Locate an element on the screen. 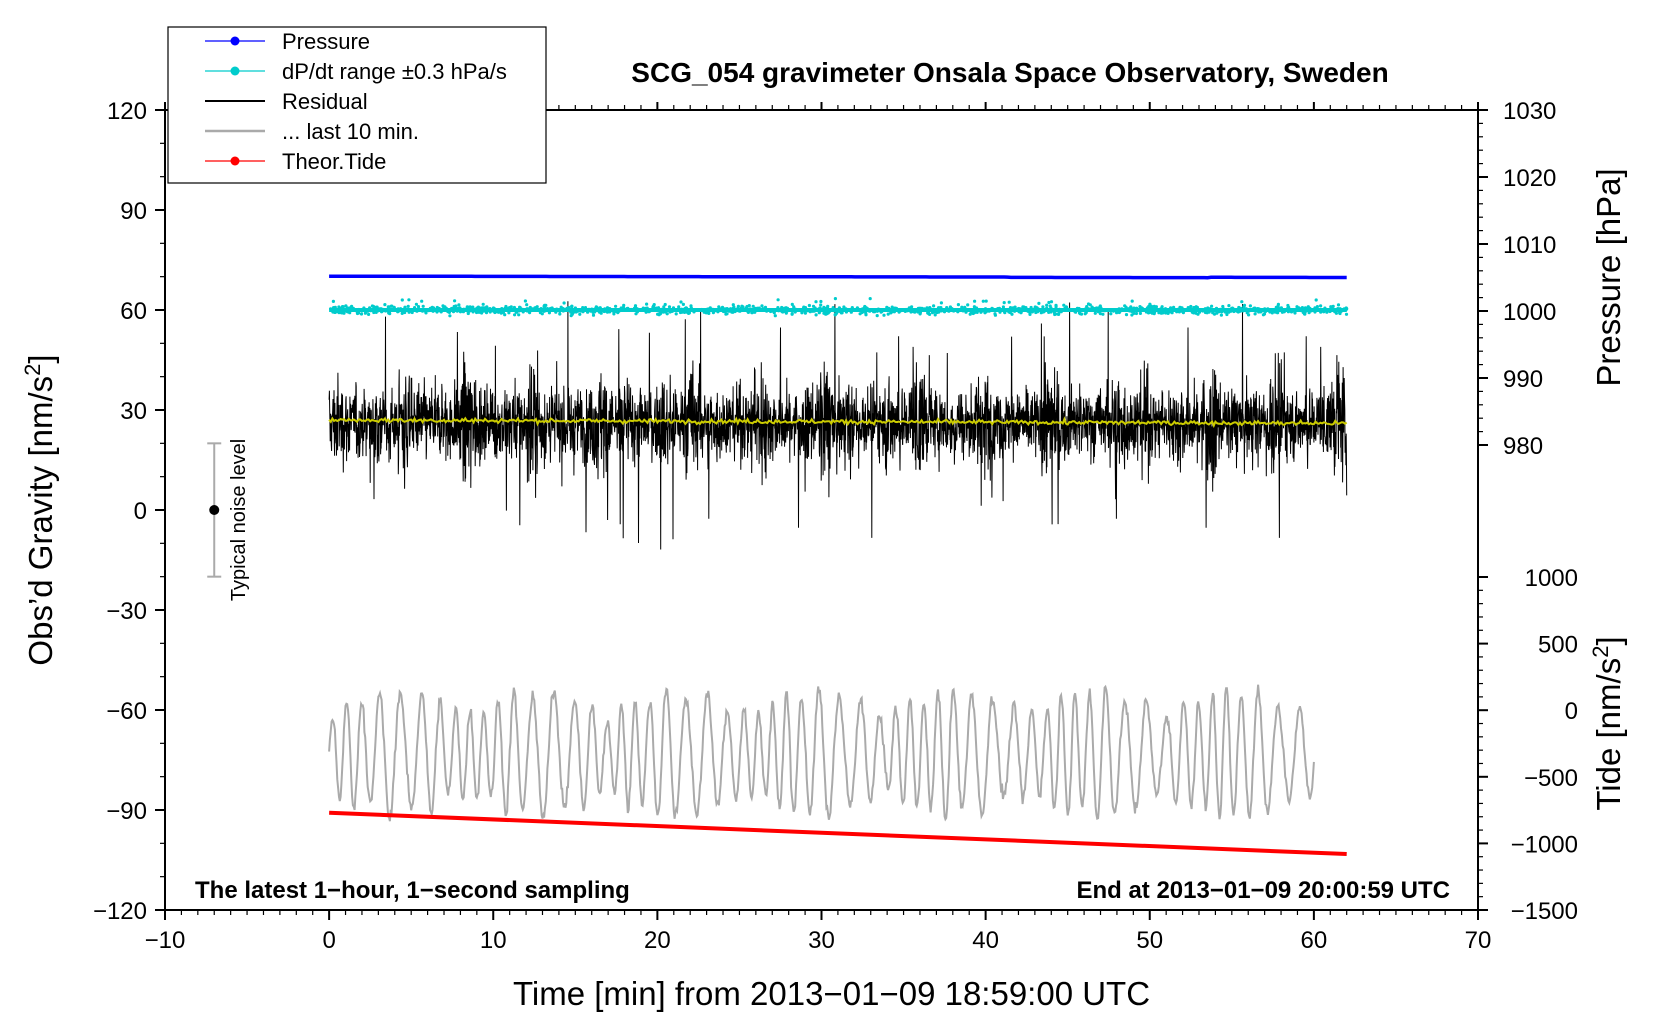 Image resolution: width=1660 pixels, height=1020 pixels. series-theor-tide-line is located at coordinates (838, 833).